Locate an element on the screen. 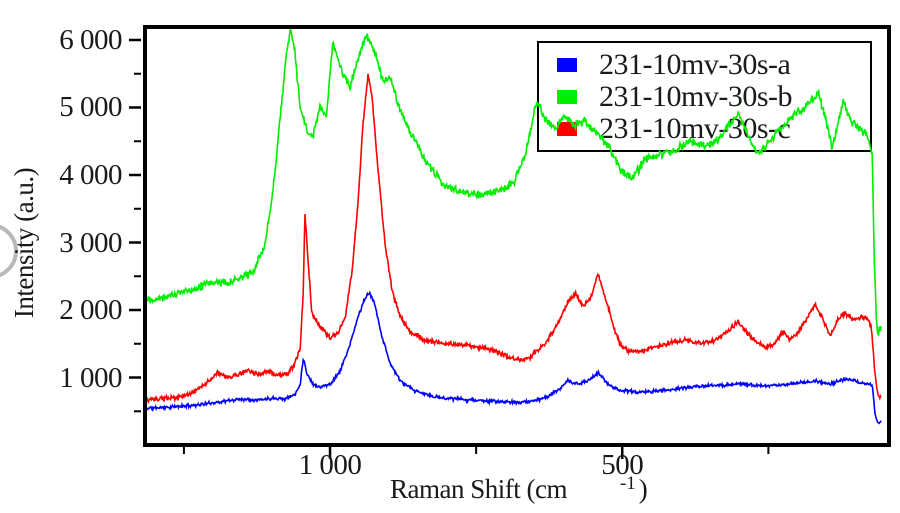 The image size is (900, 513). legend-label: 231-10mv-30s-a is located at coordinates (695, 64).